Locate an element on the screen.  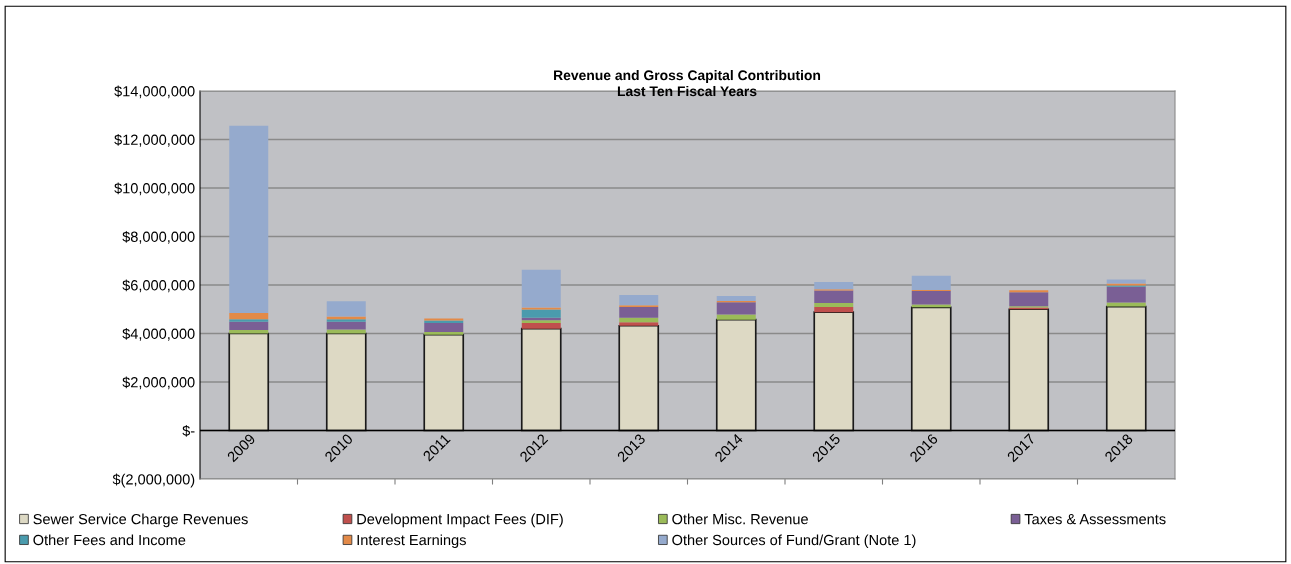
y-tick-label: $8,000,000 is located at coordinates (158, 237).